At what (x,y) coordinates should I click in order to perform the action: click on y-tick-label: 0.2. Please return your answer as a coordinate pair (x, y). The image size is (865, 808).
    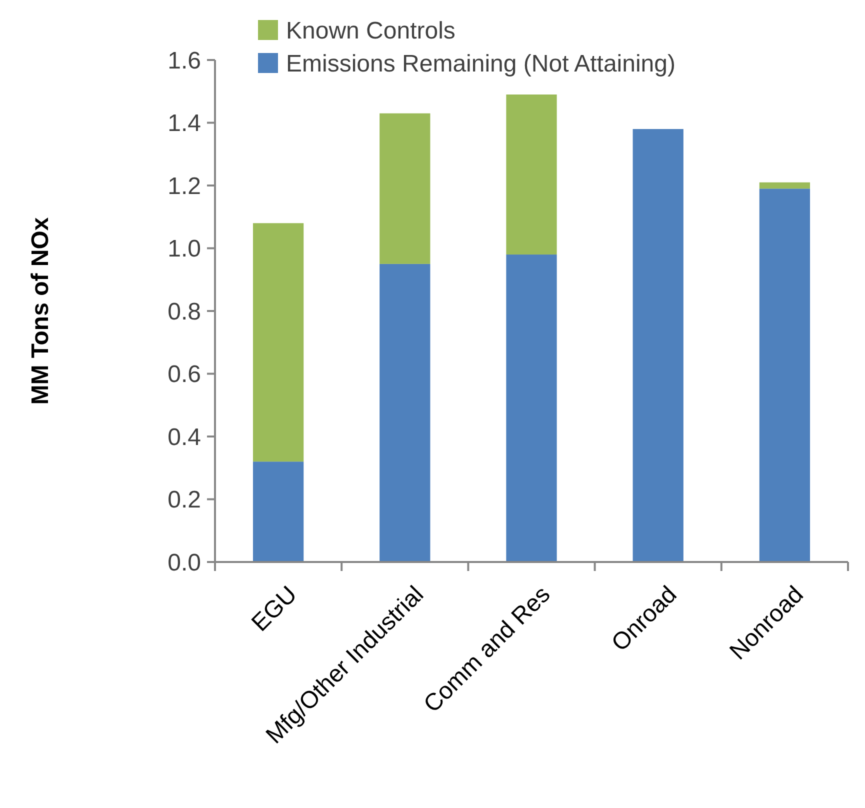
    Looking at the image, I should click on (184, 500).